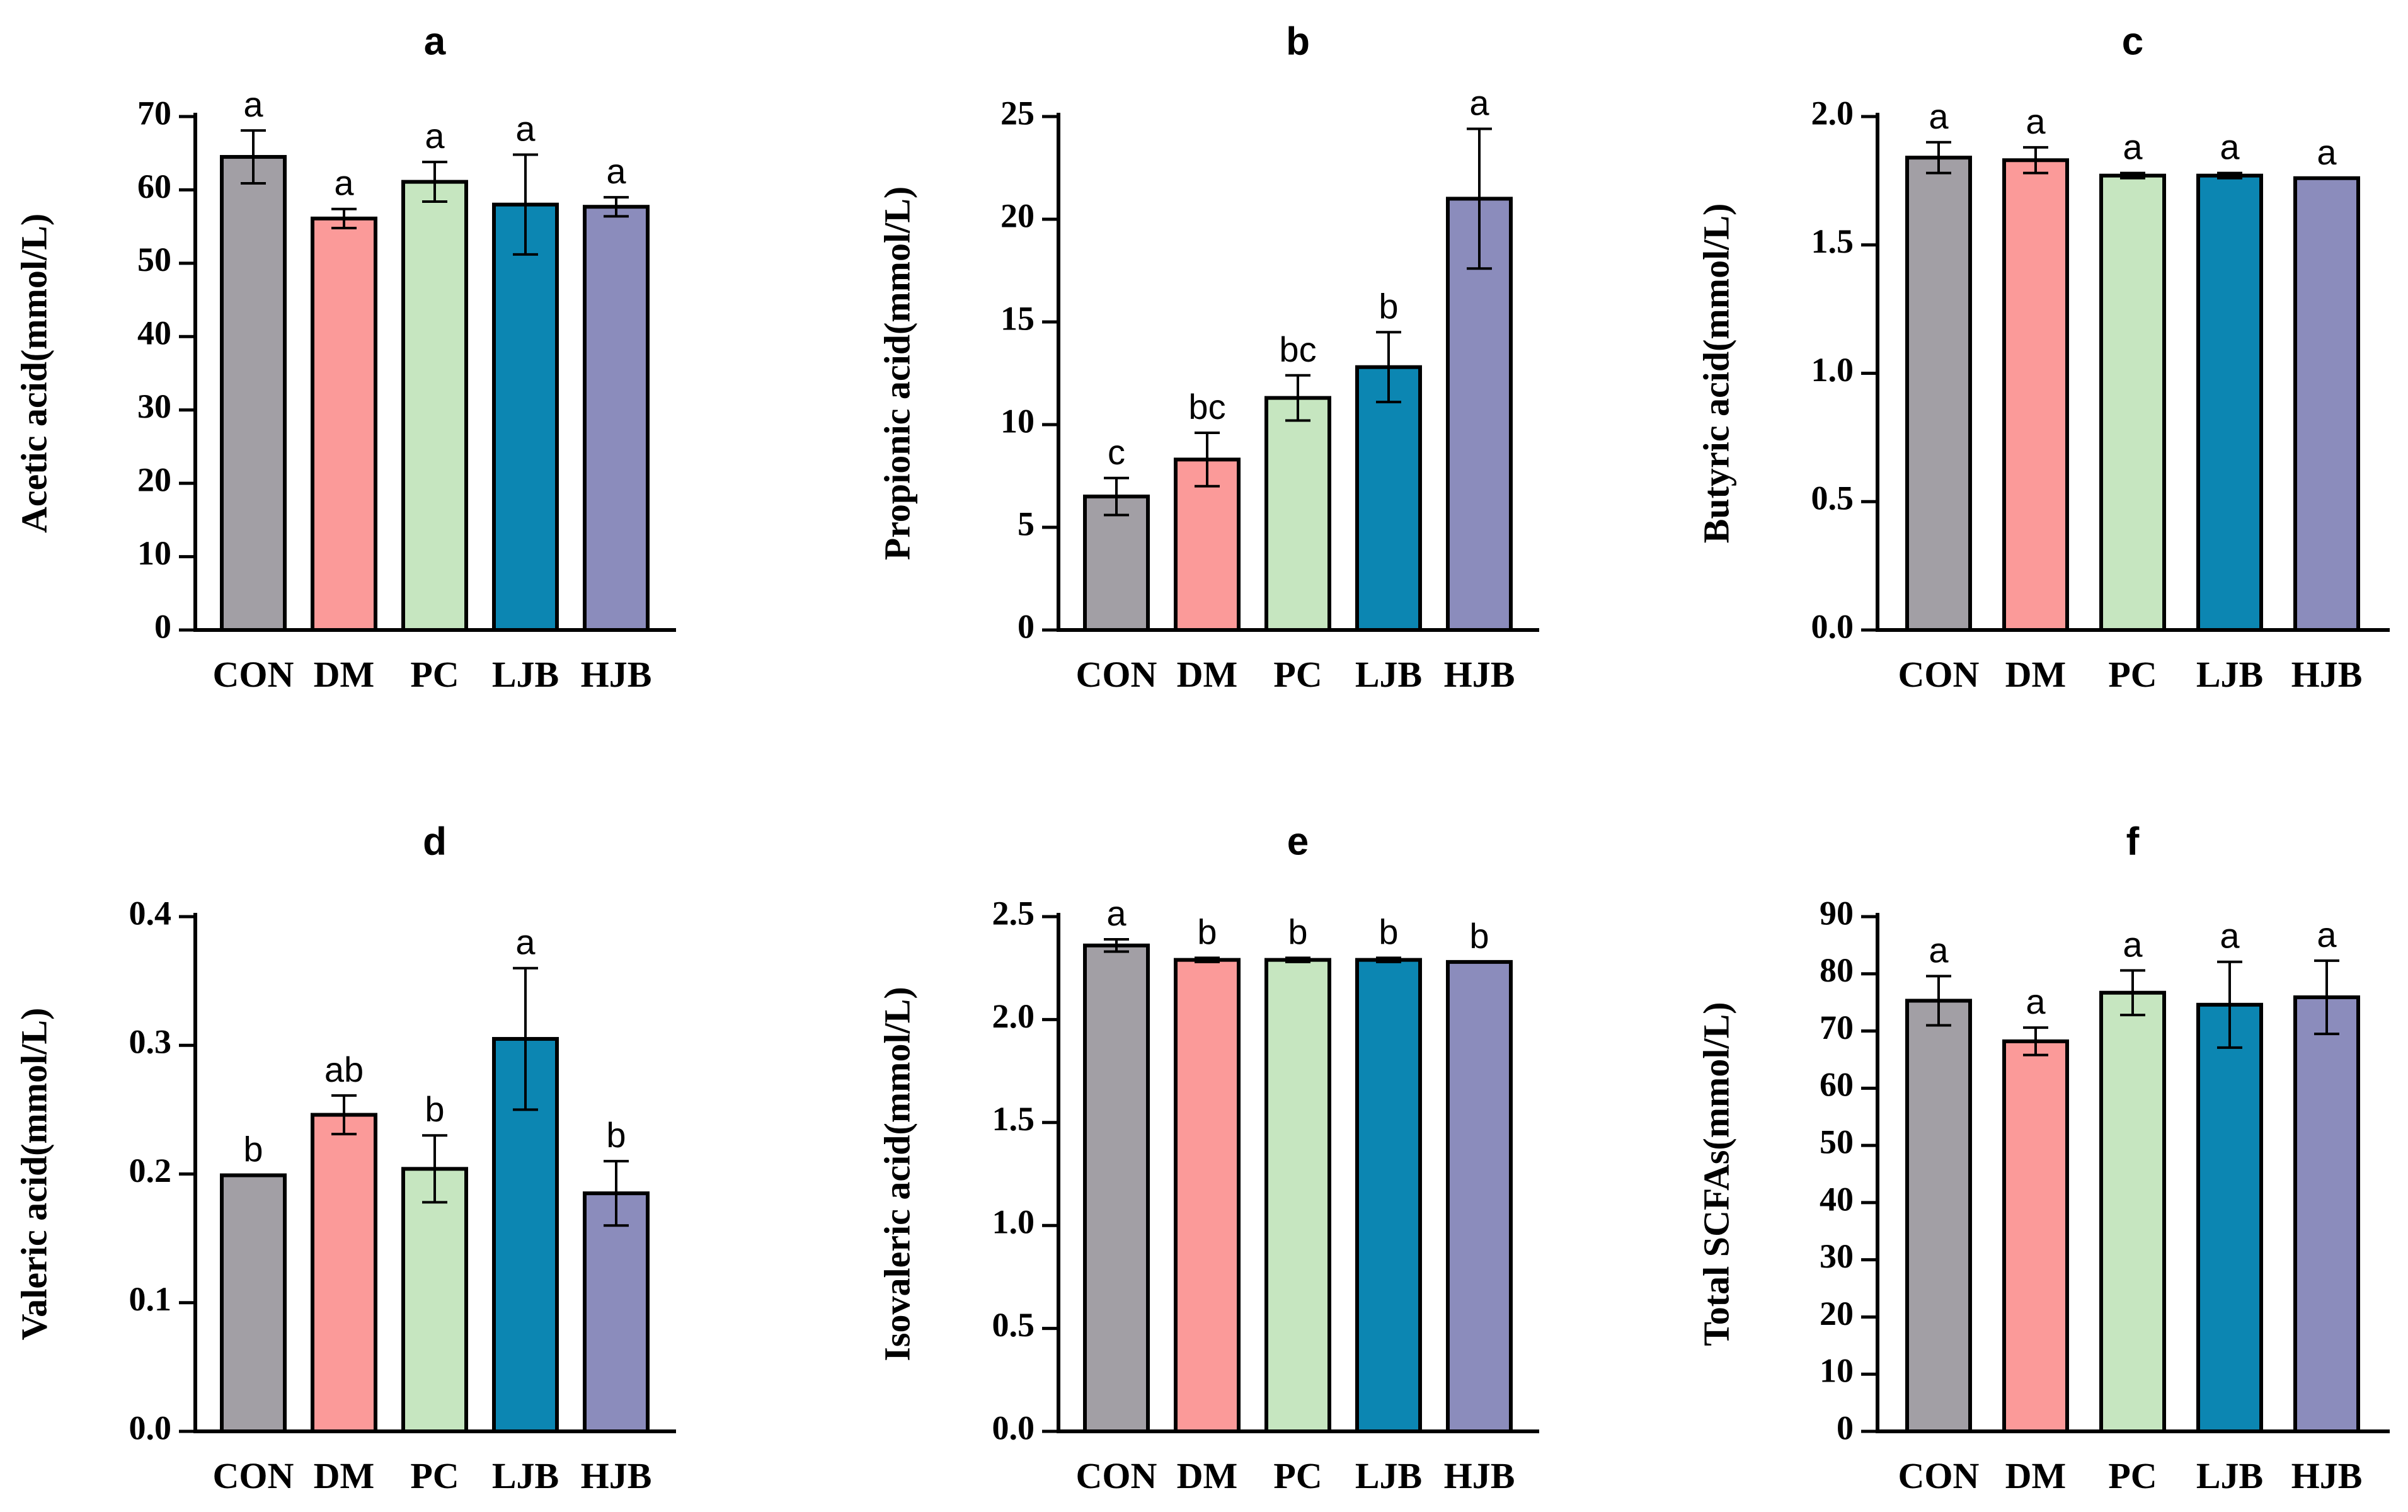  I want to click on y-tick-label: 0.4, so click(150, 913).